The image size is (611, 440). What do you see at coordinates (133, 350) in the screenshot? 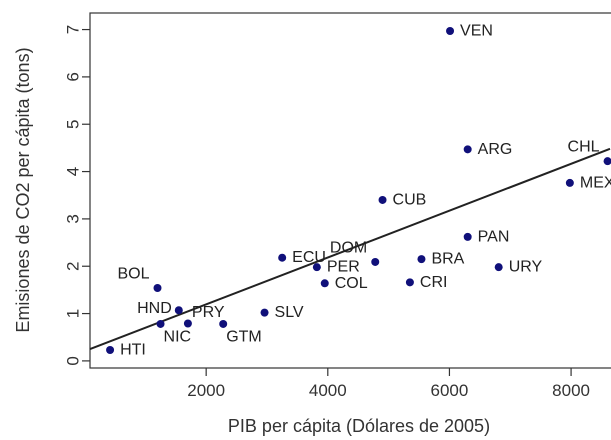
I see `point-label-hti: HTI` at bounding box center [133, 350].